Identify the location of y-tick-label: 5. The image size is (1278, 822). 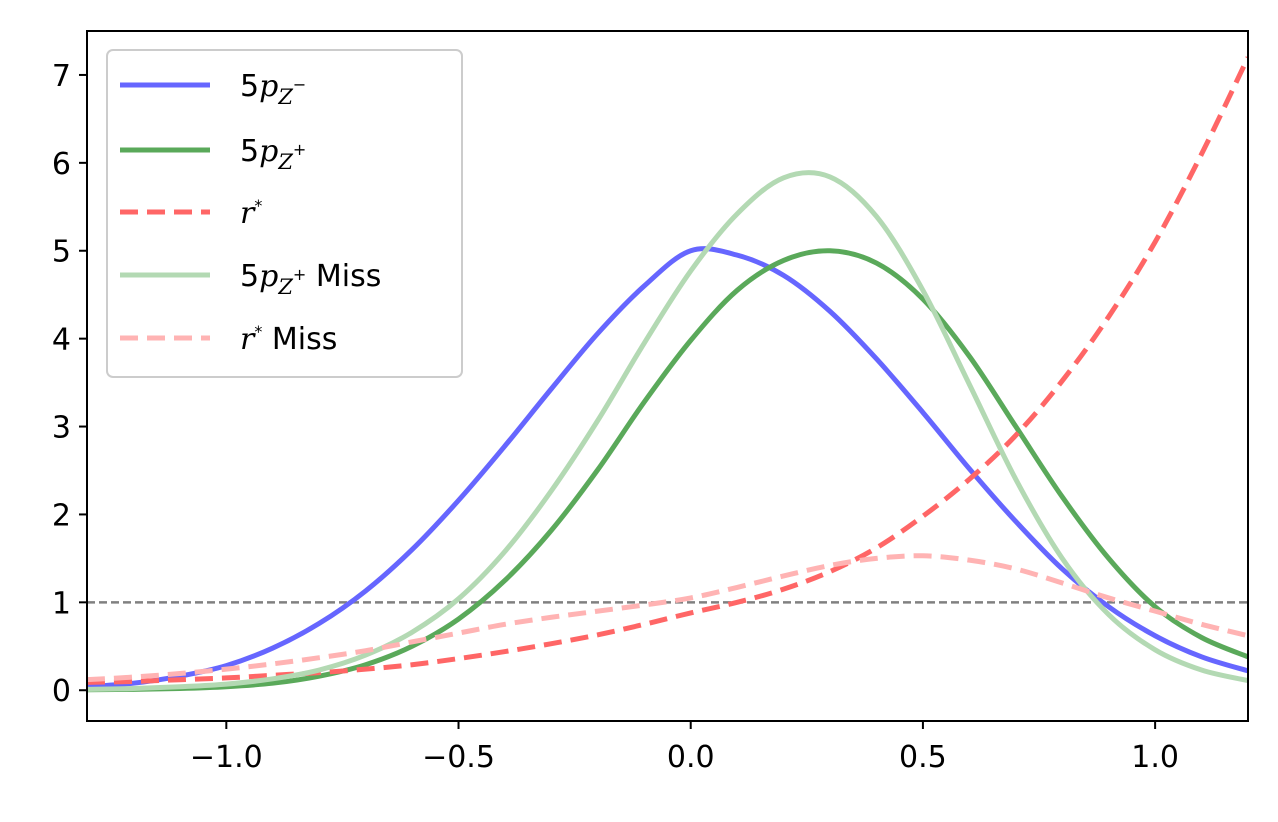
(61, 252).